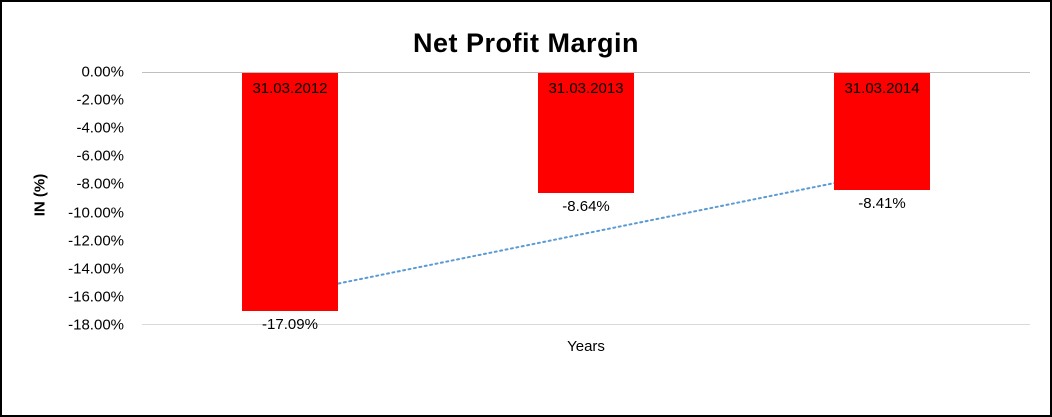 The width and height of the screenshot is (1052, 417). What do you see at coordinates (882, 204) in the screenshot?
I see `bar-value-label: -8.41%` at bounding box center [882, 204].